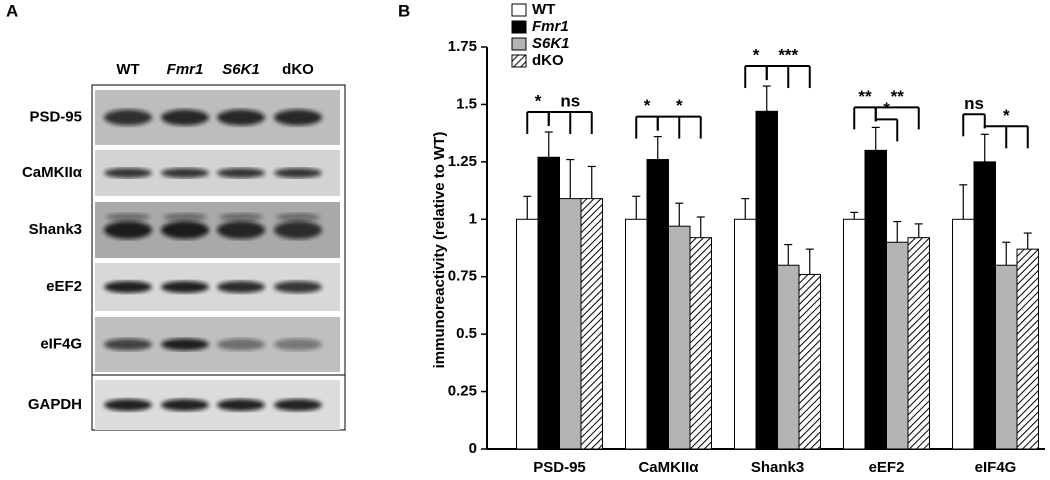 The image size is (1050, 480). Describe the element at coordinates (12, 10) in the screenshot. I see `panel-label: A` at that location.